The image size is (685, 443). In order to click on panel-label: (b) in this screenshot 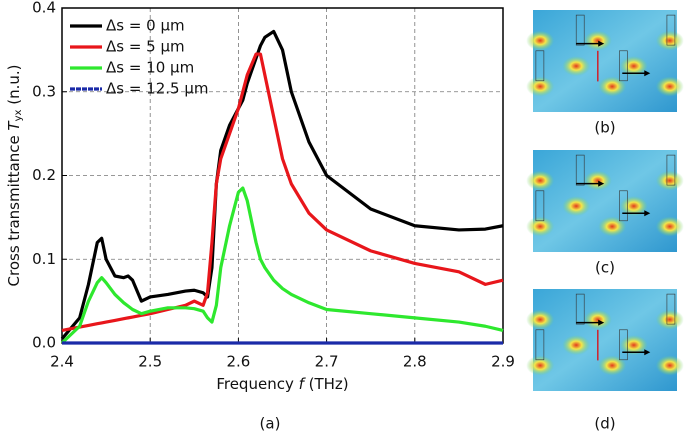, I will do `click(604, 128)`.